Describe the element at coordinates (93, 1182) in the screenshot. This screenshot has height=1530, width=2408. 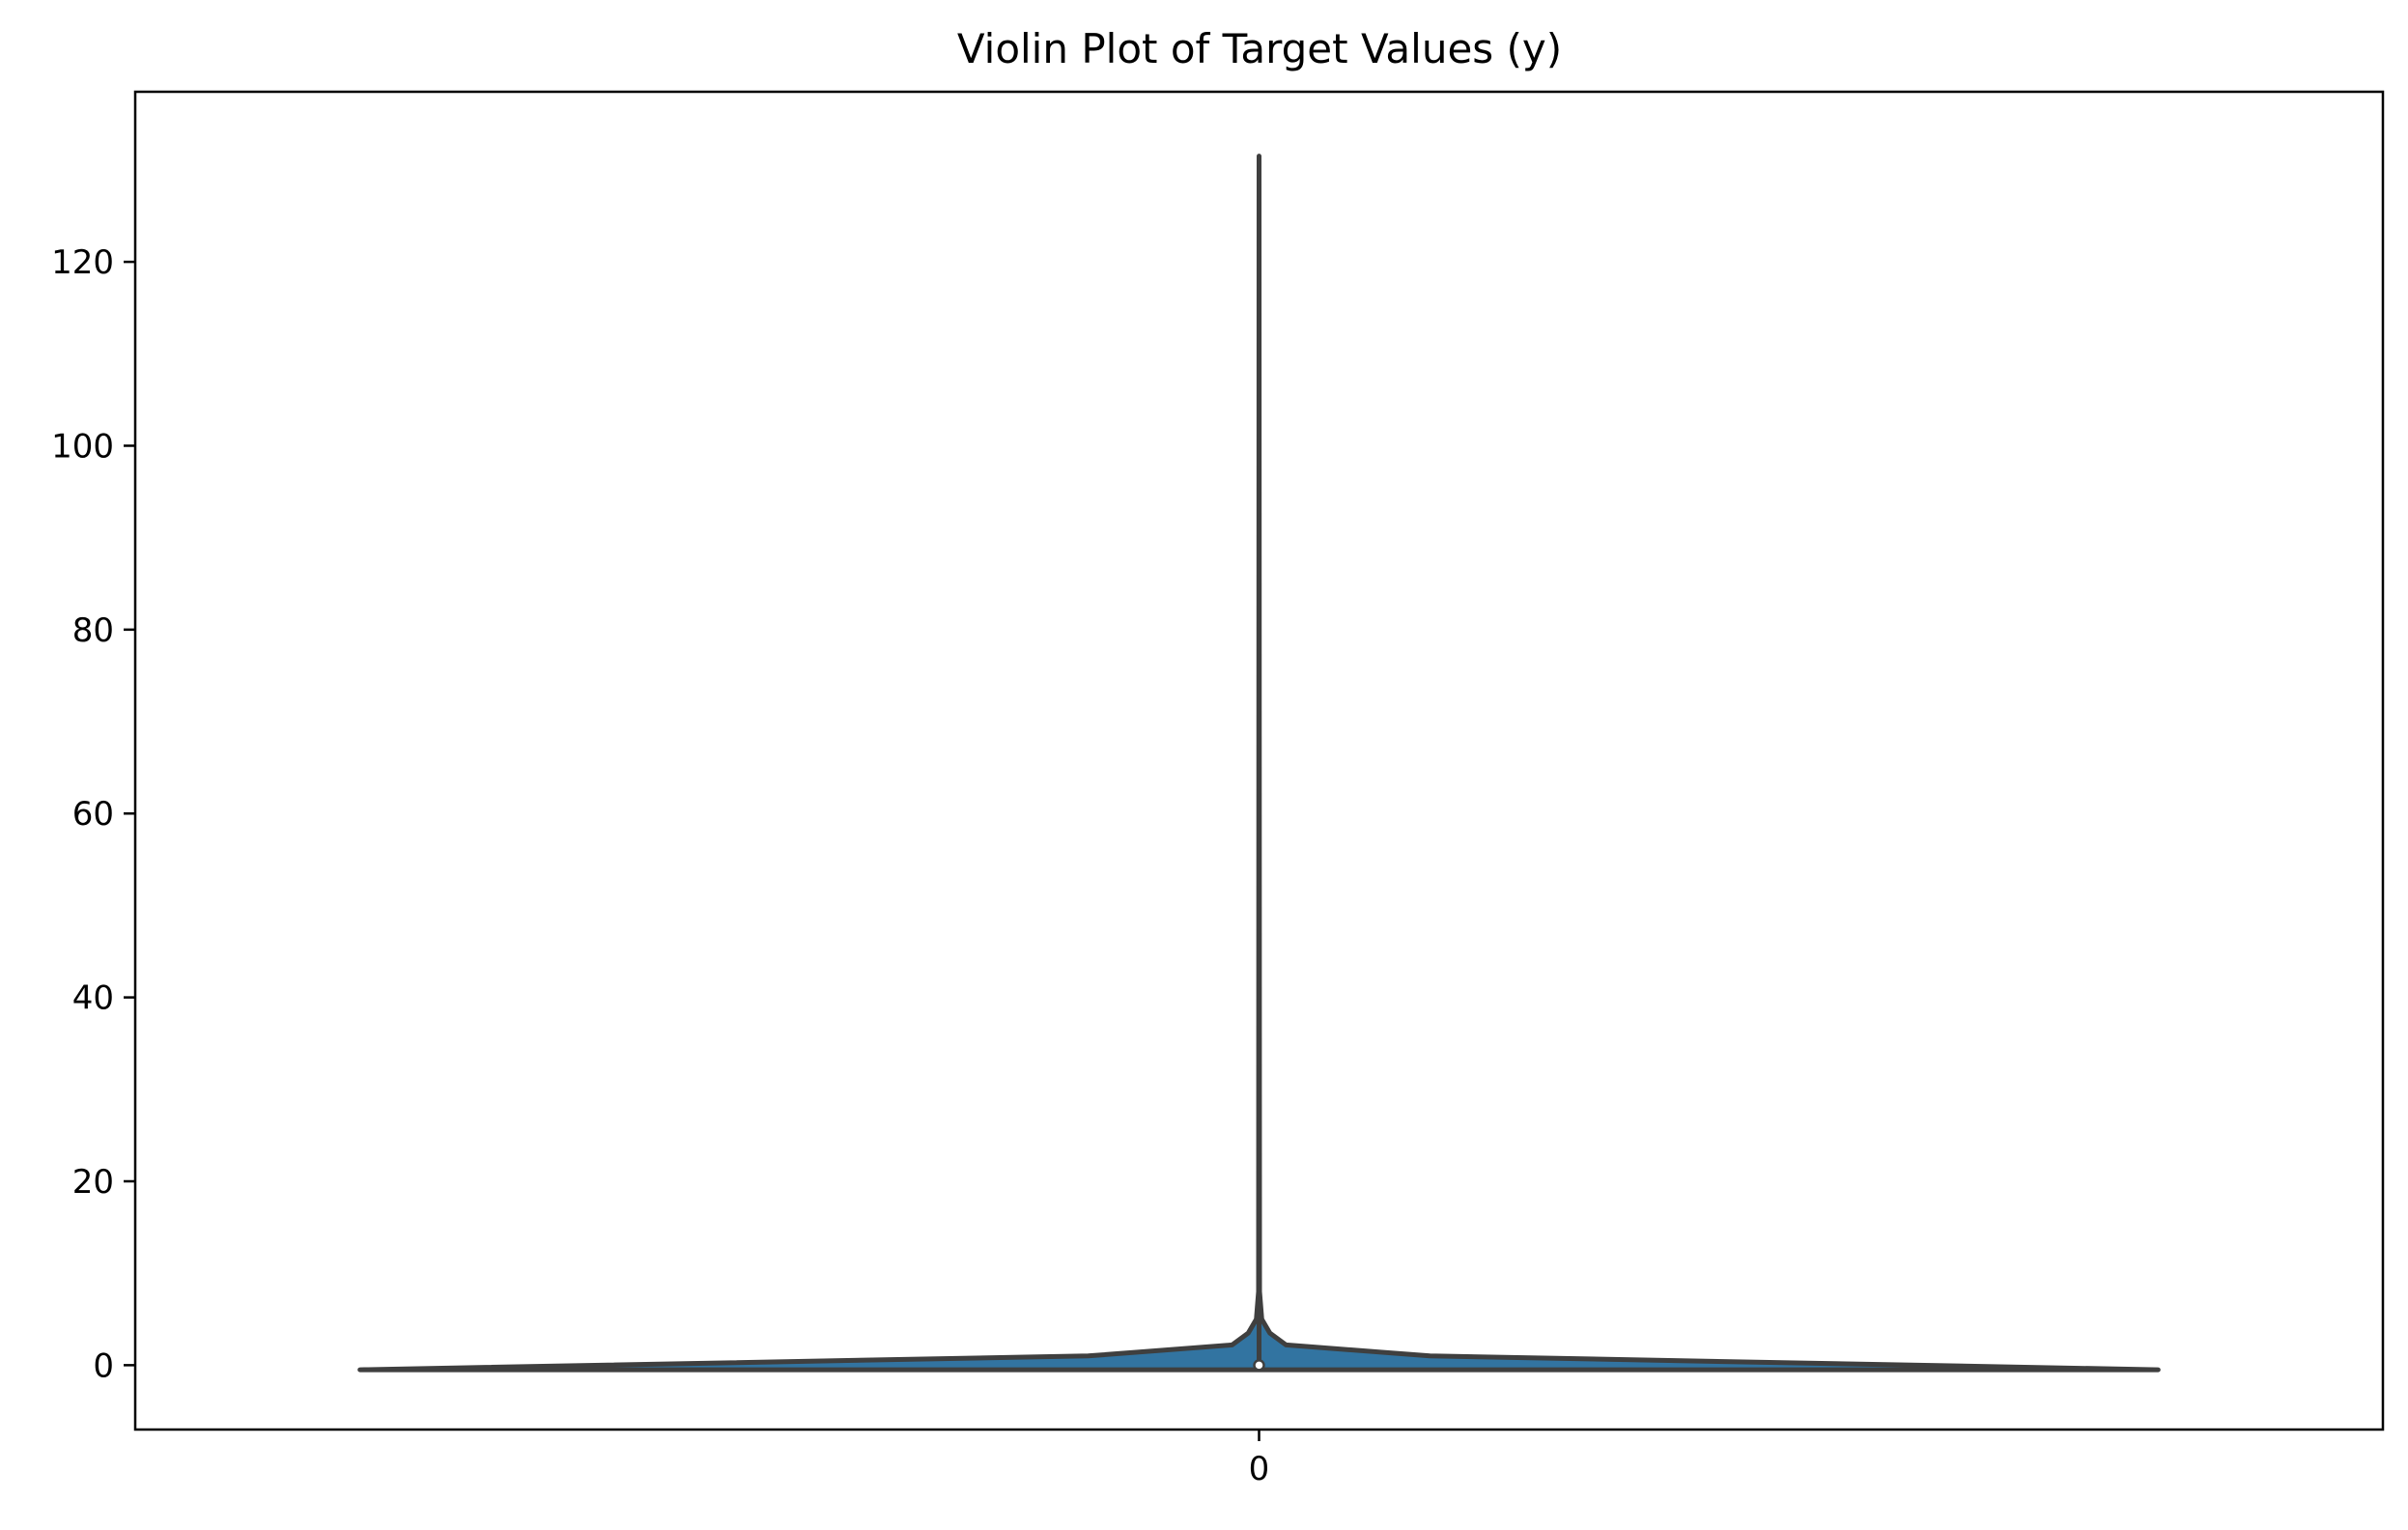
I see `y-tick-label: 20` at that location.